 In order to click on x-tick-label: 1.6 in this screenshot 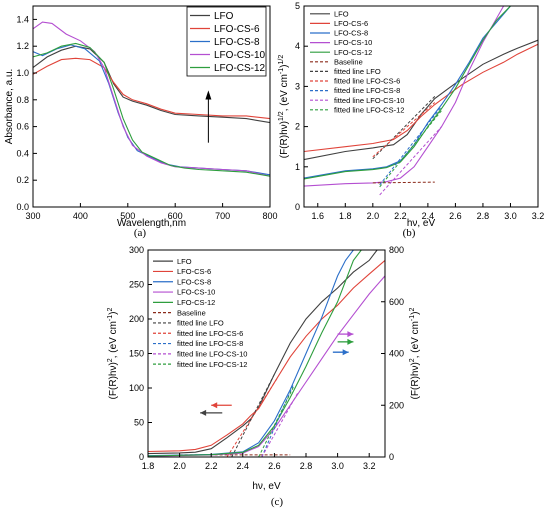, I will do `click(318, 216)`.